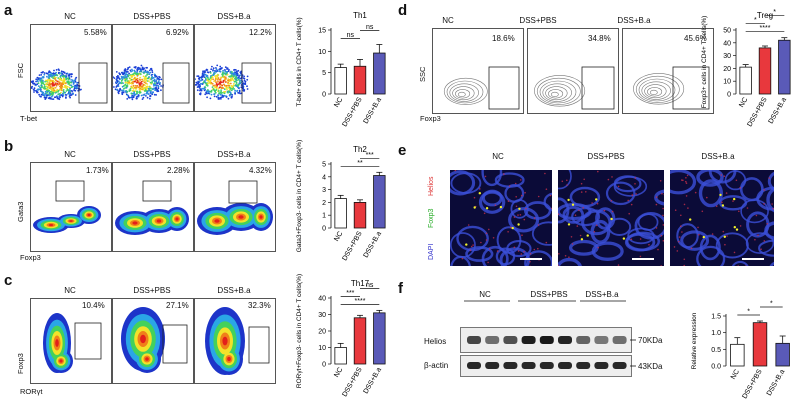 Image resolution: width=800 pixels, height=411 pixels. Describe the element at coordinates (431, 251) in the screenshot. I see `stain-label-dapi: DAPI` at that location.